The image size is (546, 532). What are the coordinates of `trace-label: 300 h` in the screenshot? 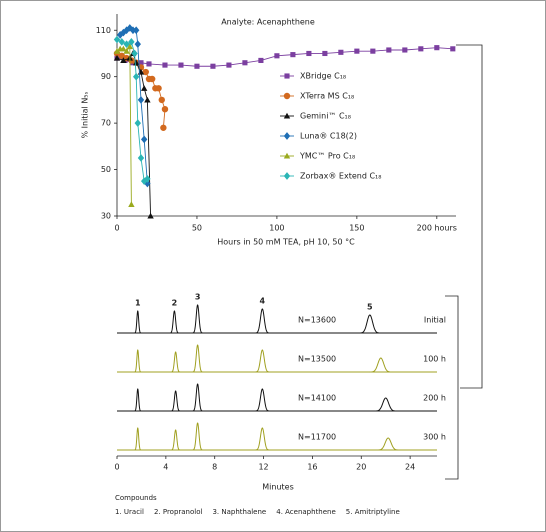 It's located at (434, 437).